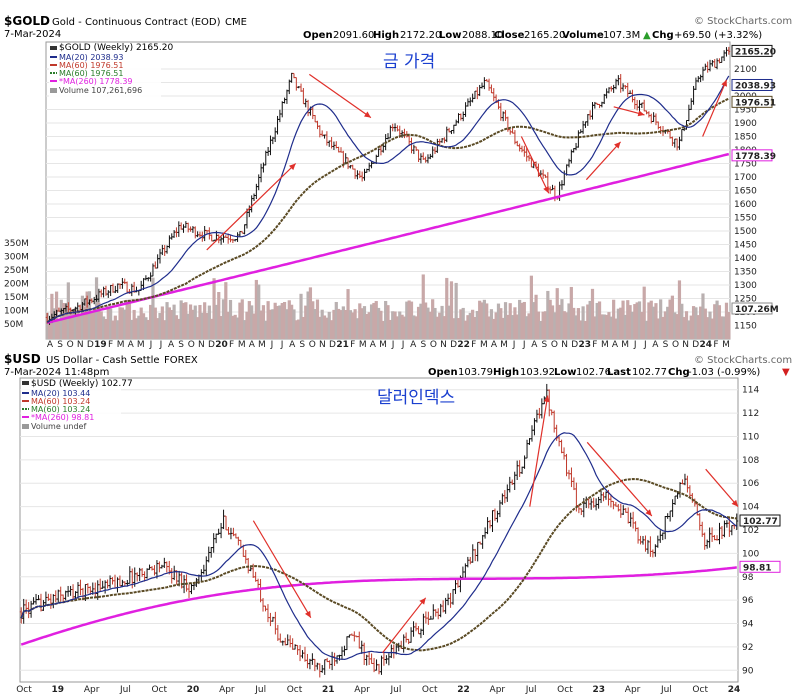  I want to click on gold-trend-arrow-head, so click(641, 113).